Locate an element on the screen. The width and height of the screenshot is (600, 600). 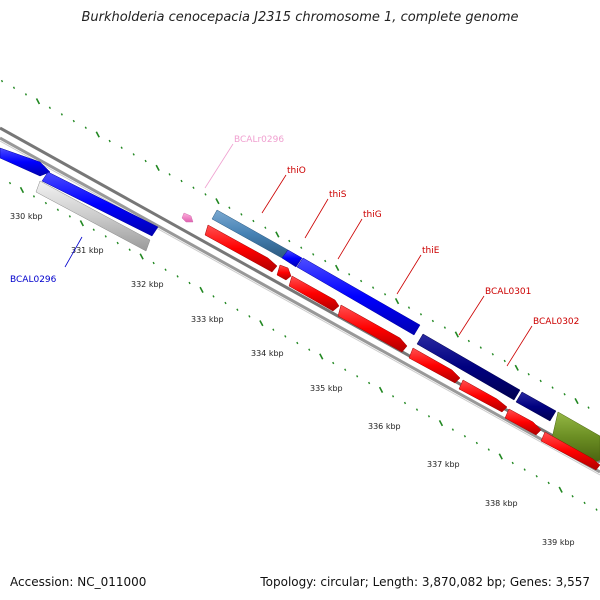
feature-forward-bcal0296-region is located at coordinates (100, 204).